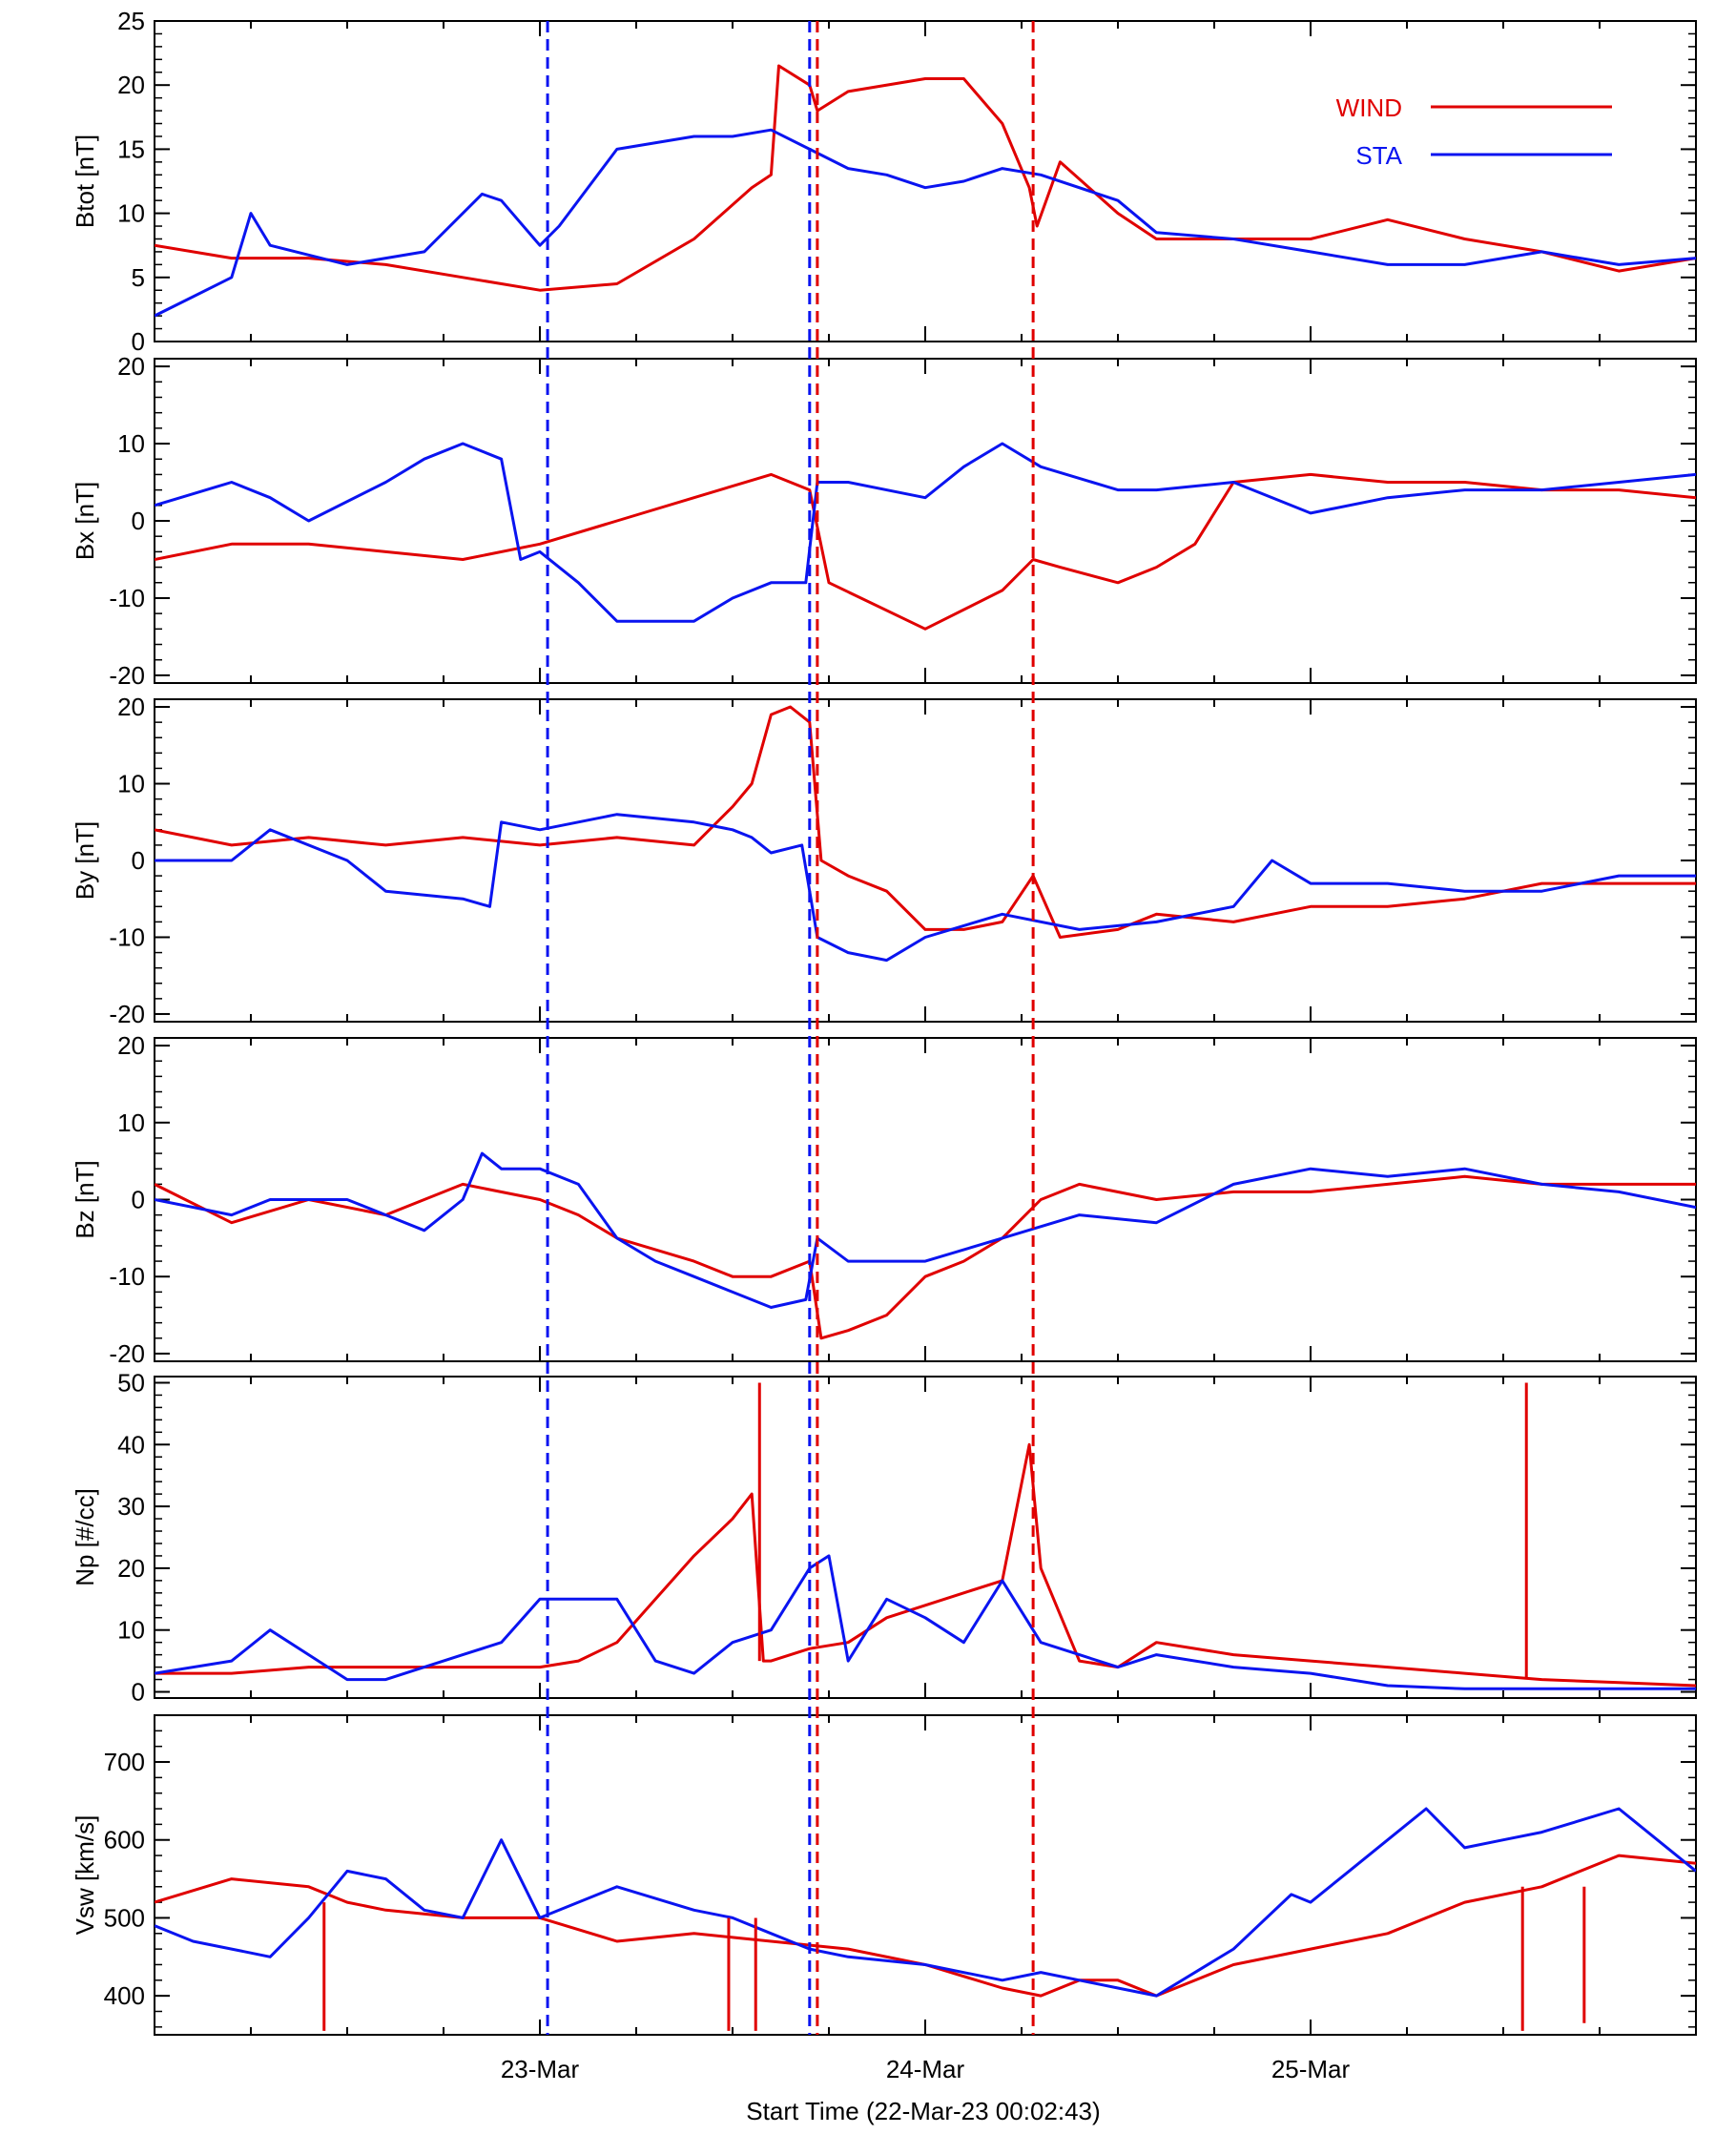 The width and height of the screenshot is (1736, 2134). What do you see at coordinates (131, 1506) in the screenshot?
I see `y-tick-label: 30` at bounding box center [131, 1506].